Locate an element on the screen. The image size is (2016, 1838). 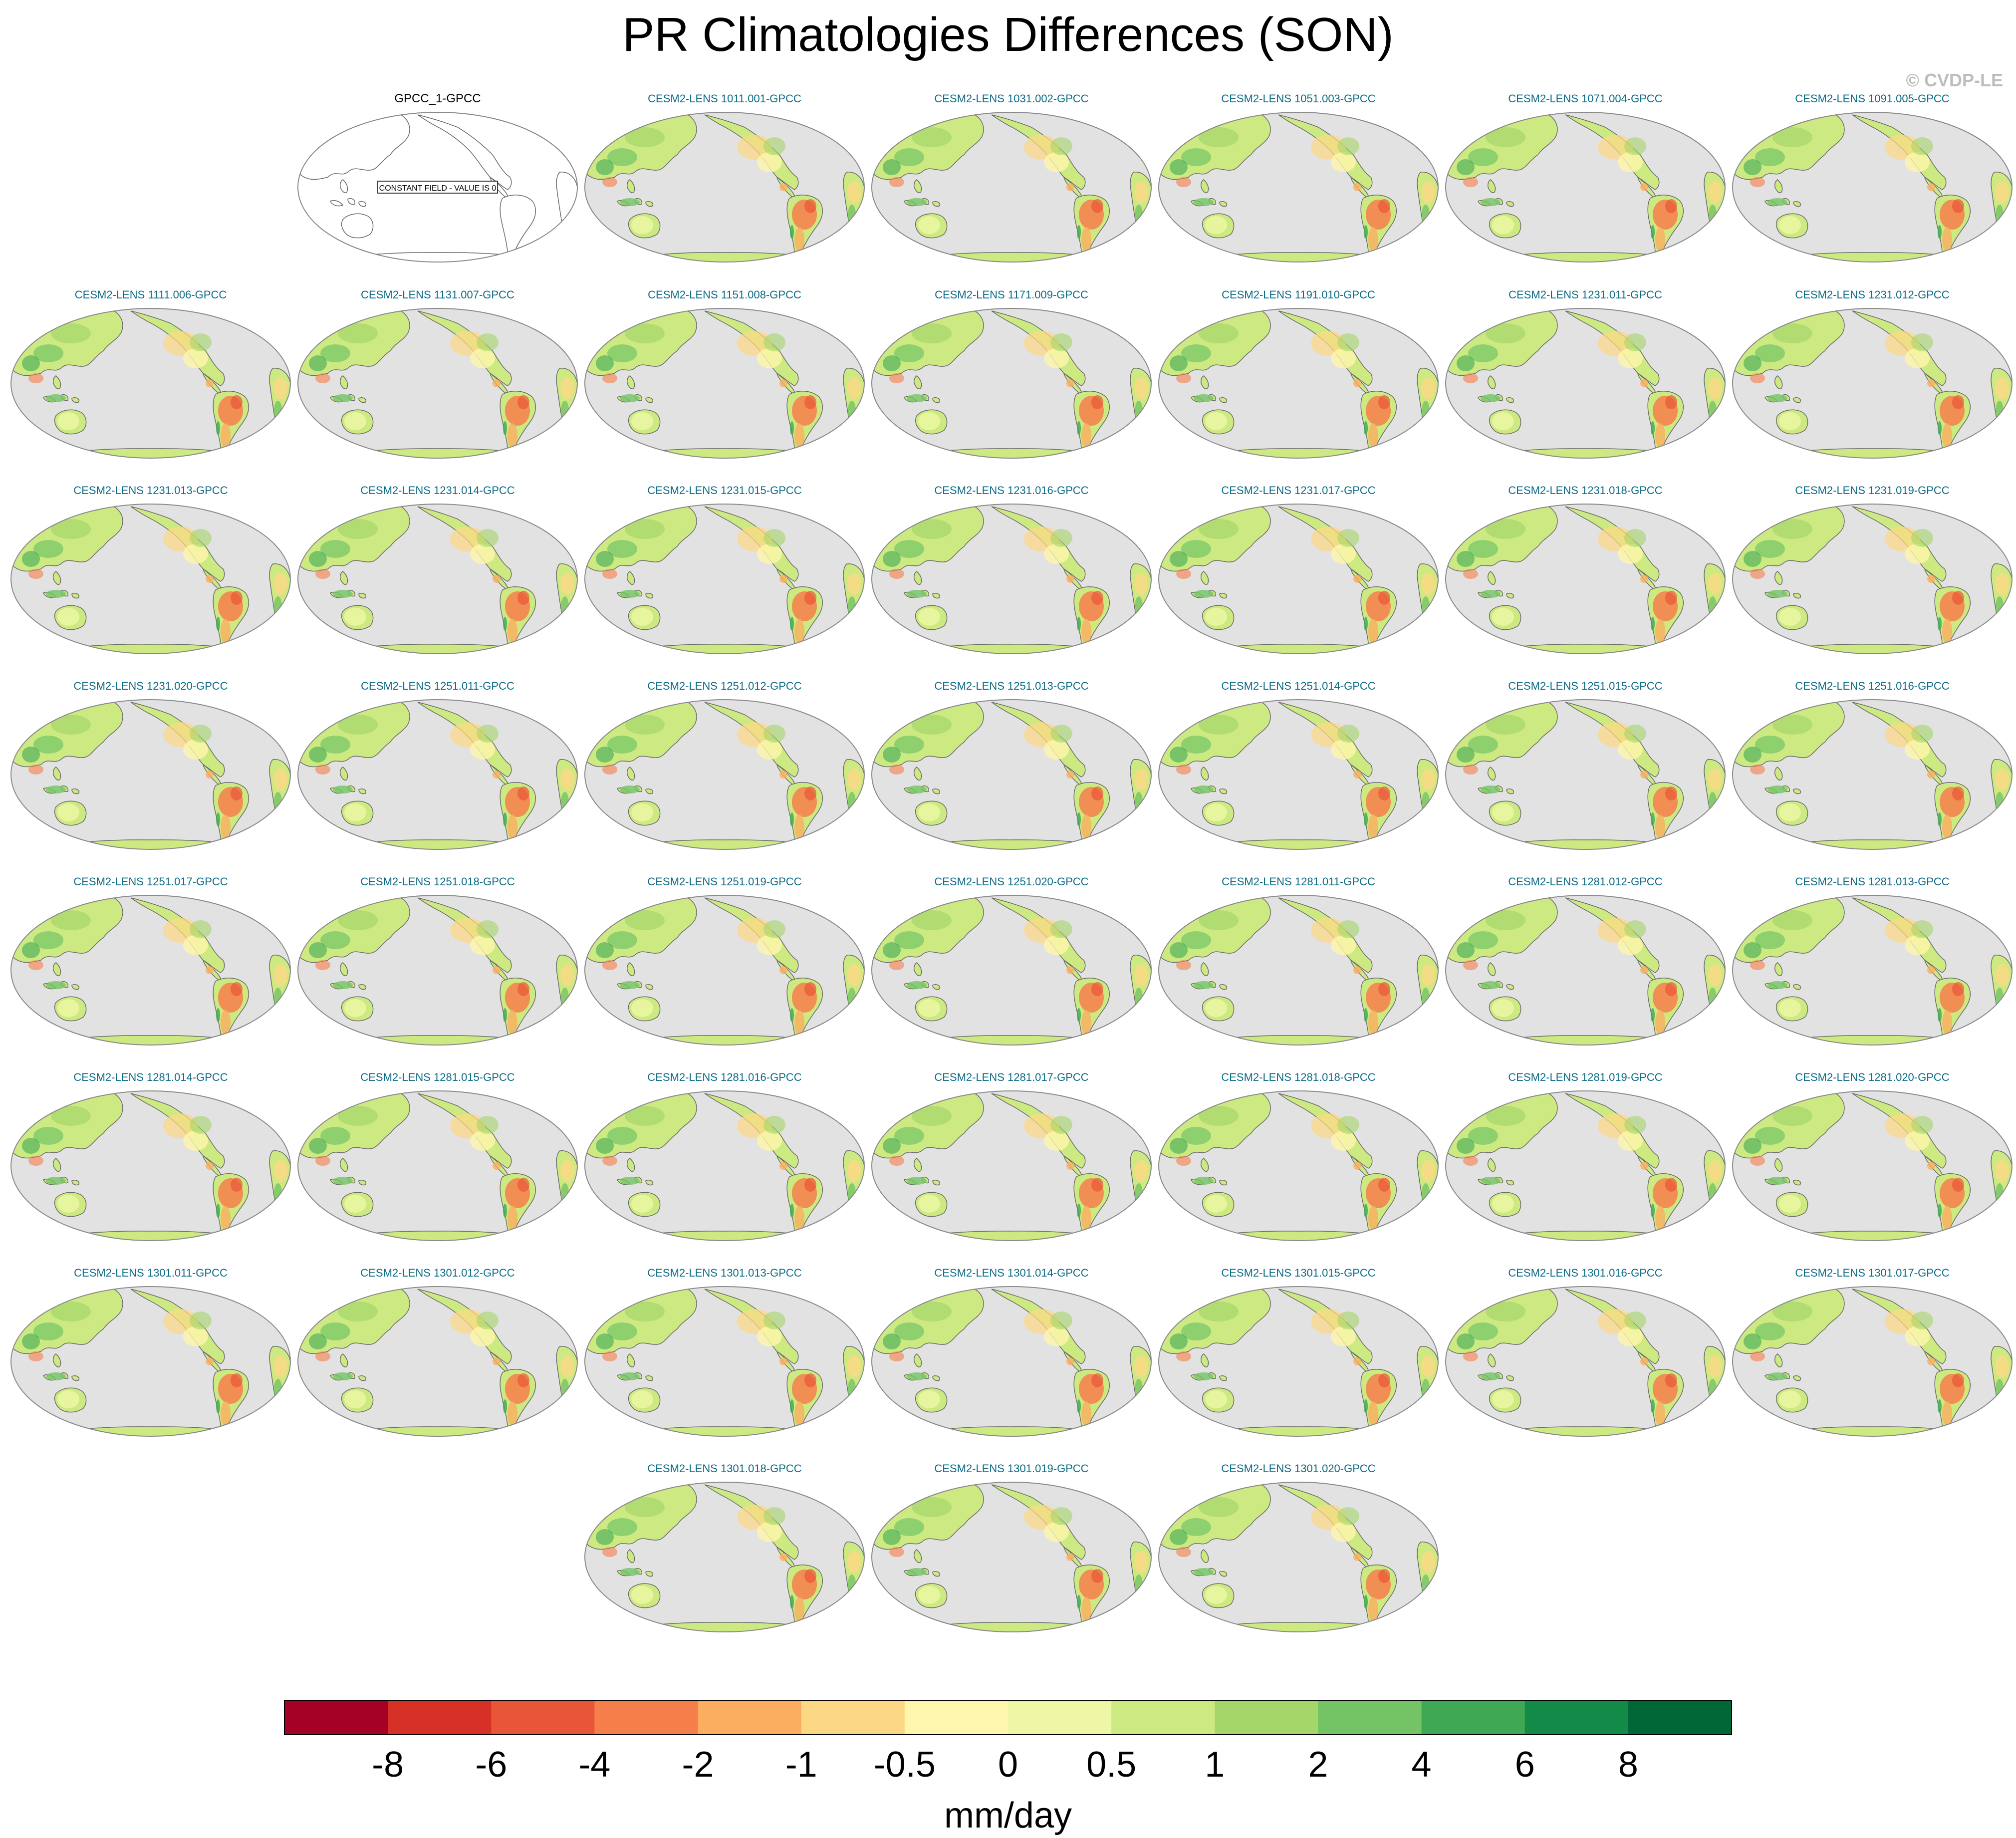
colorbar-tick-label: -6 is located at coordinates (491, 1765).